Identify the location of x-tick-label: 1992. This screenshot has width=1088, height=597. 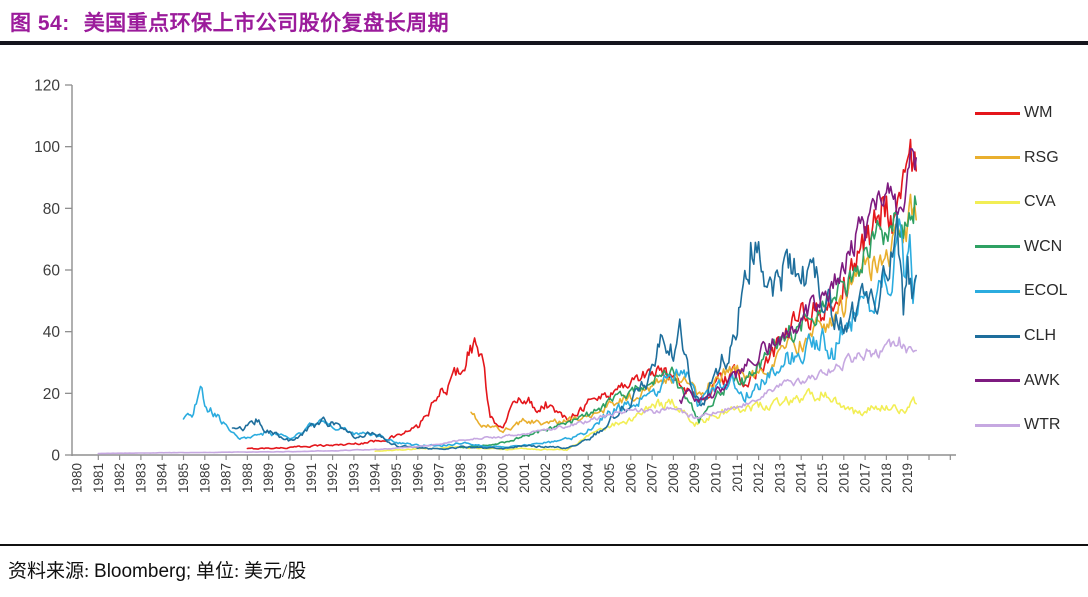
(332, 478).